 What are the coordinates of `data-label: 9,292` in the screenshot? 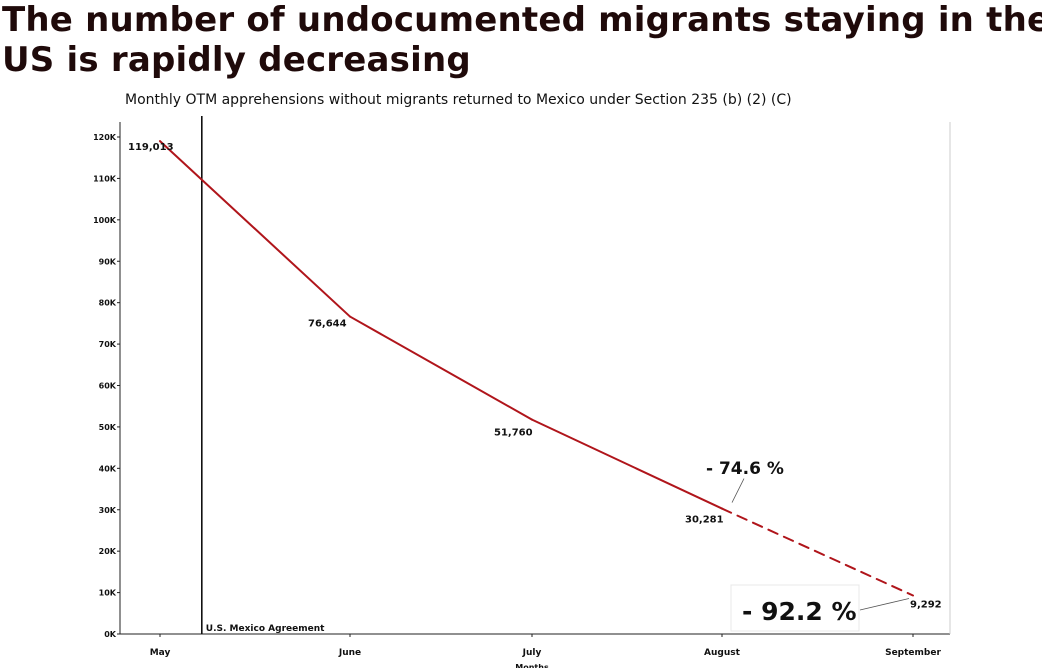 It's located at (926, 605).